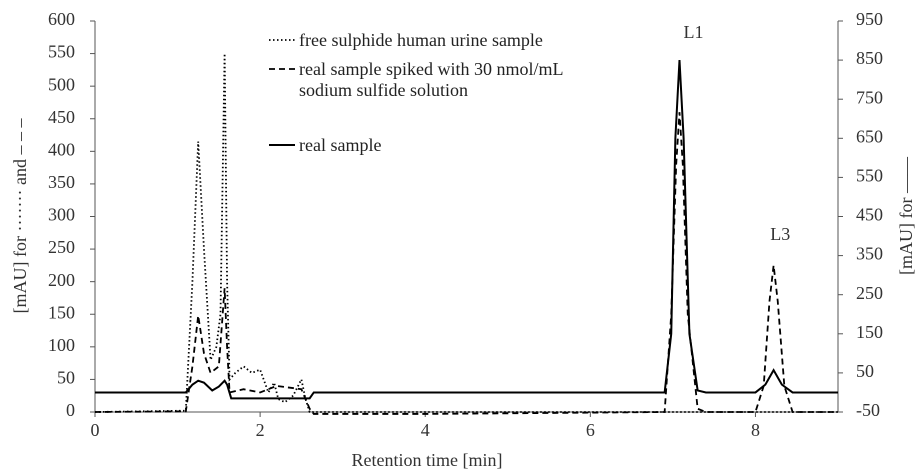  I want to click on y-axis-label: [mAU] for ······· and – – –, so click(20, 216).